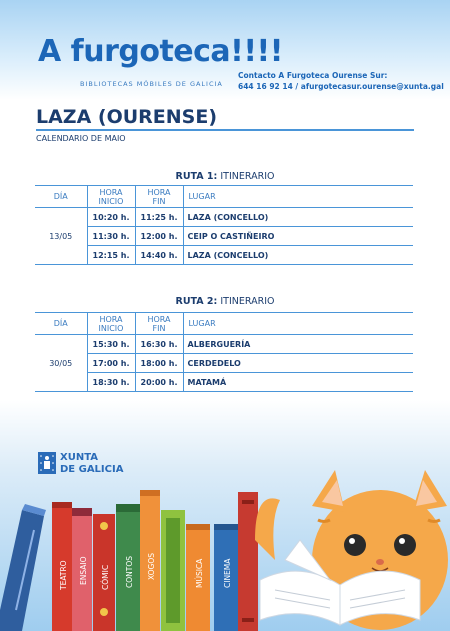 This screenshot has height=631, width=450. Describe the element at coordinates (297, 382) in the screenshot. I see `stop-place: MATAMÁ` at that location.